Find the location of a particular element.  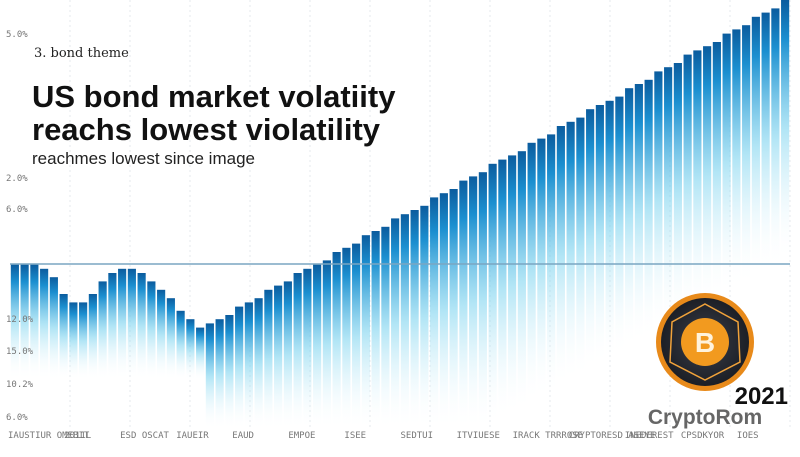

x-label: IRACK TRRROSE is located at coordinates (548, 436).